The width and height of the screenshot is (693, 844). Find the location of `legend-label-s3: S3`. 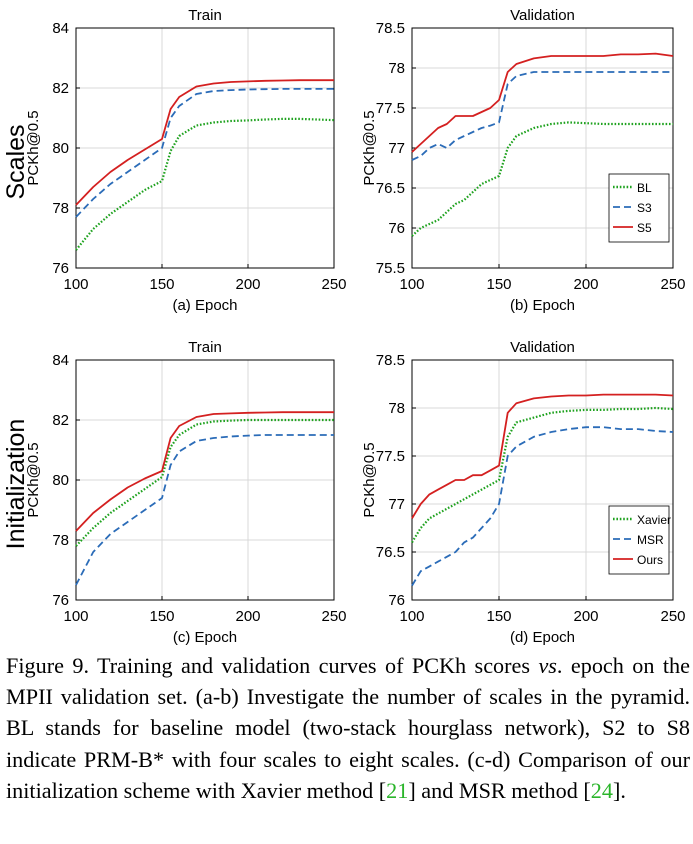

legend-label-s3: S3 is located at coordinates (644, 208).